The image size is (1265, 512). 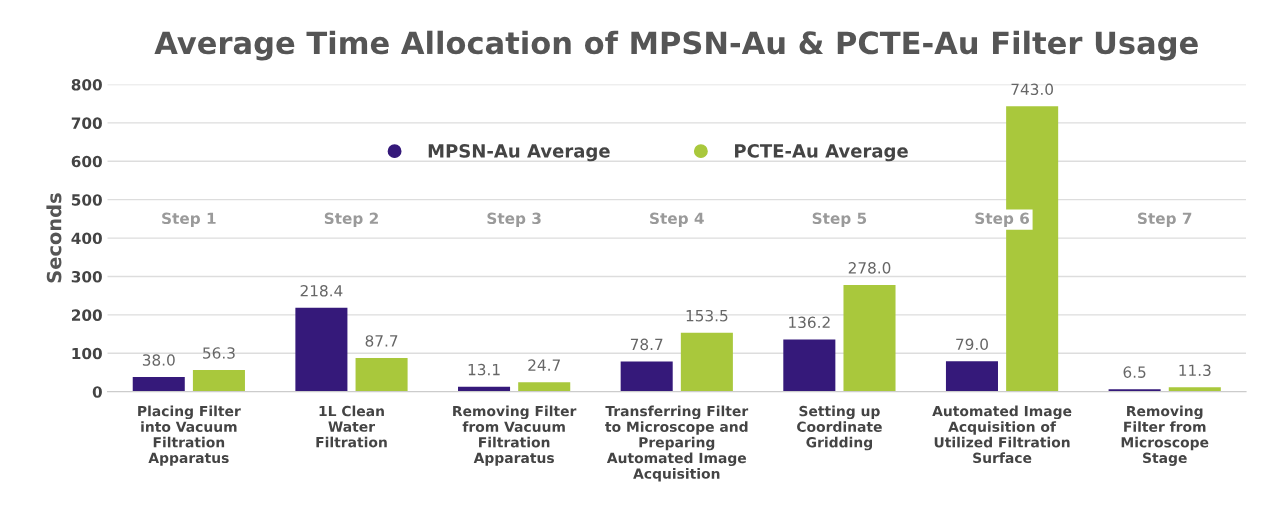 What do you see at coordinates (839, 428) in the screenshot?
I see `x-tick-label: Setting up Coordinate Gridding` at bounding box center [839, 428].